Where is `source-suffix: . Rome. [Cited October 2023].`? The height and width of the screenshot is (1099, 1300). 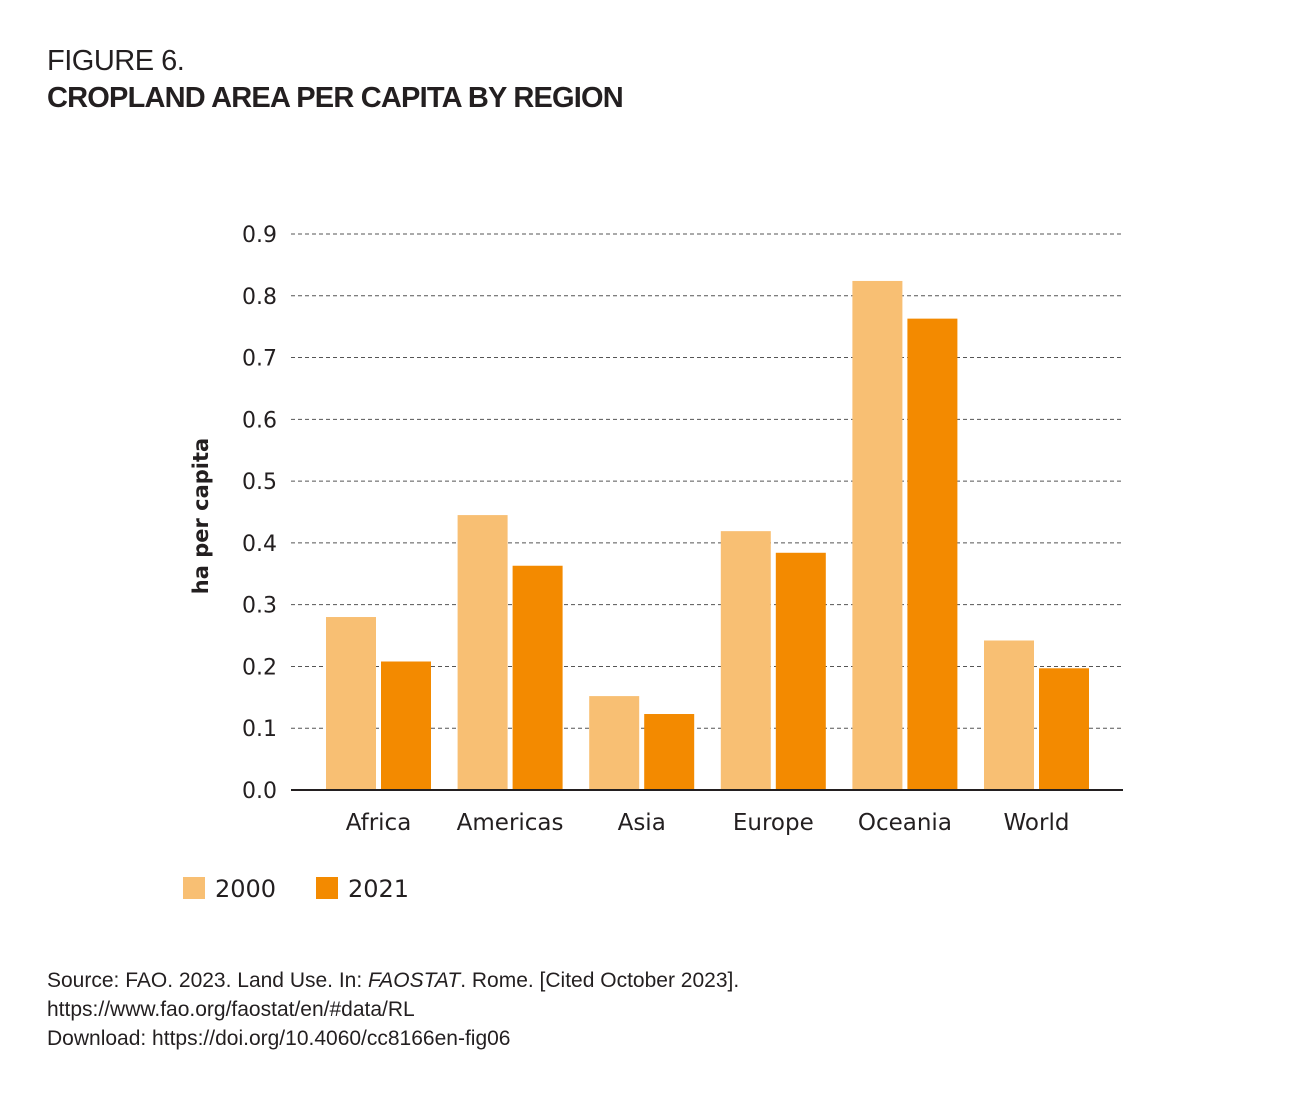
source-suffix: . Rome. [Cited October 2023]. is located at coordinates (600, 980).